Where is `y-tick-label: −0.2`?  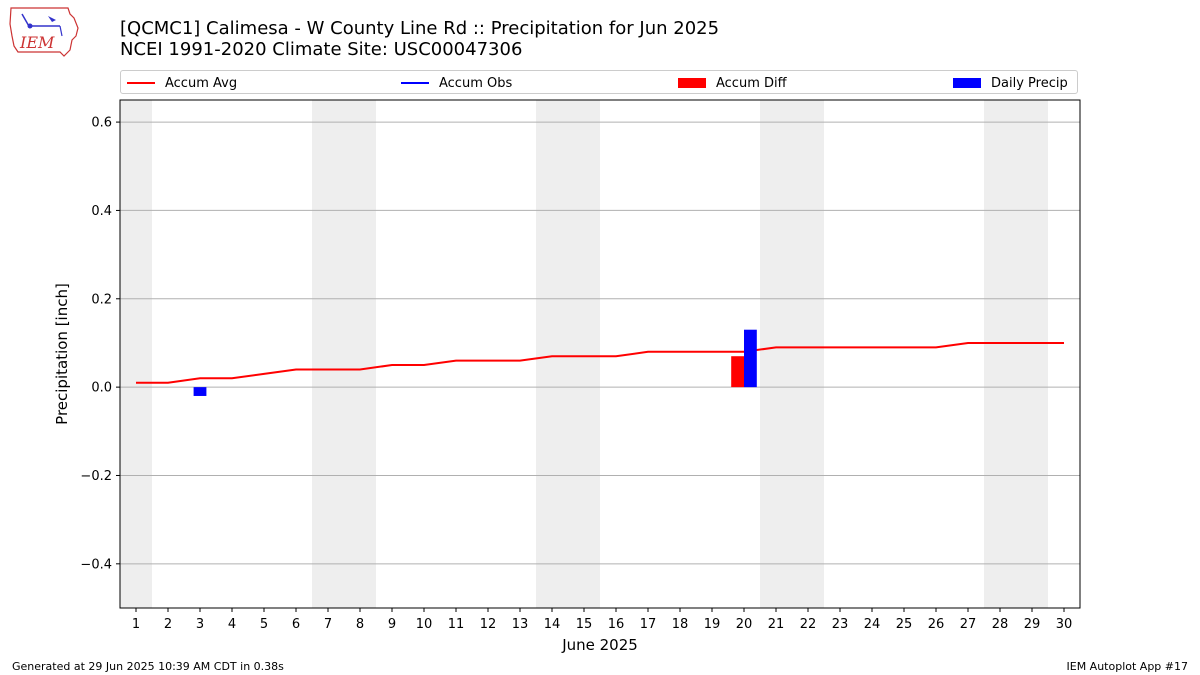
y-tick-label: −0.2 is located at coordinates (96, 476).